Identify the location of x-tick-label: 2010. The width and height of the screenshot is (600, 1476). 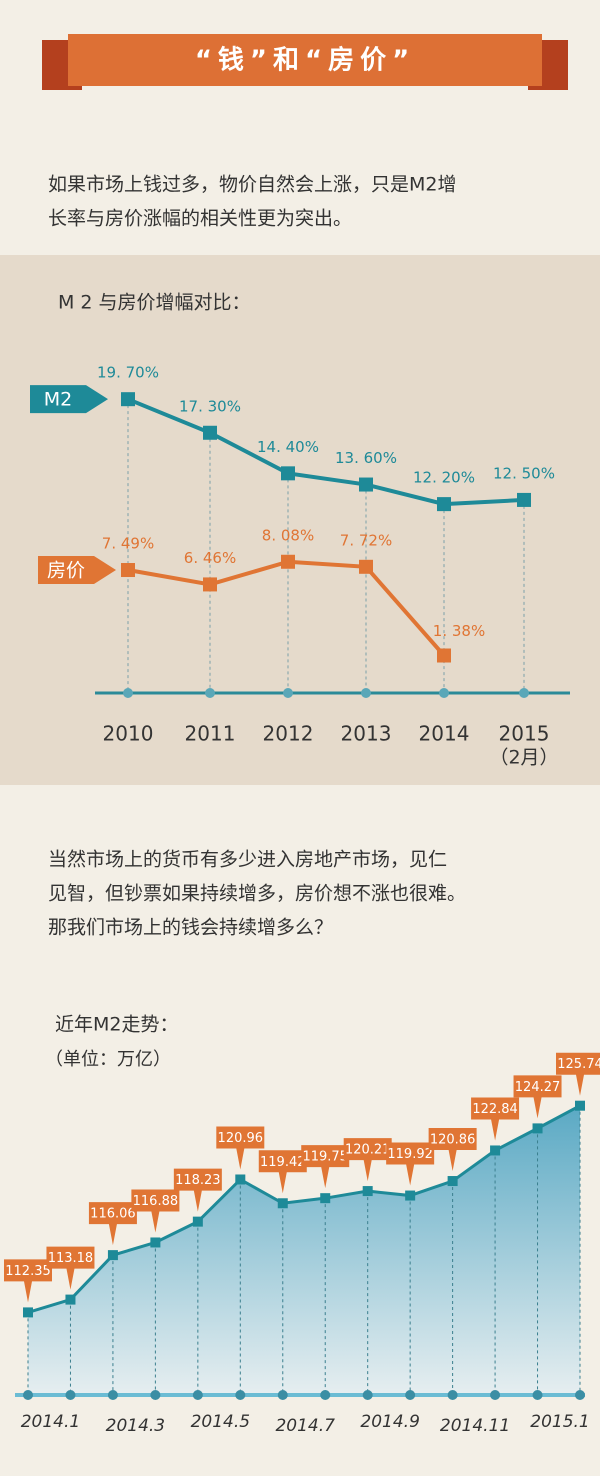
(128, 734).